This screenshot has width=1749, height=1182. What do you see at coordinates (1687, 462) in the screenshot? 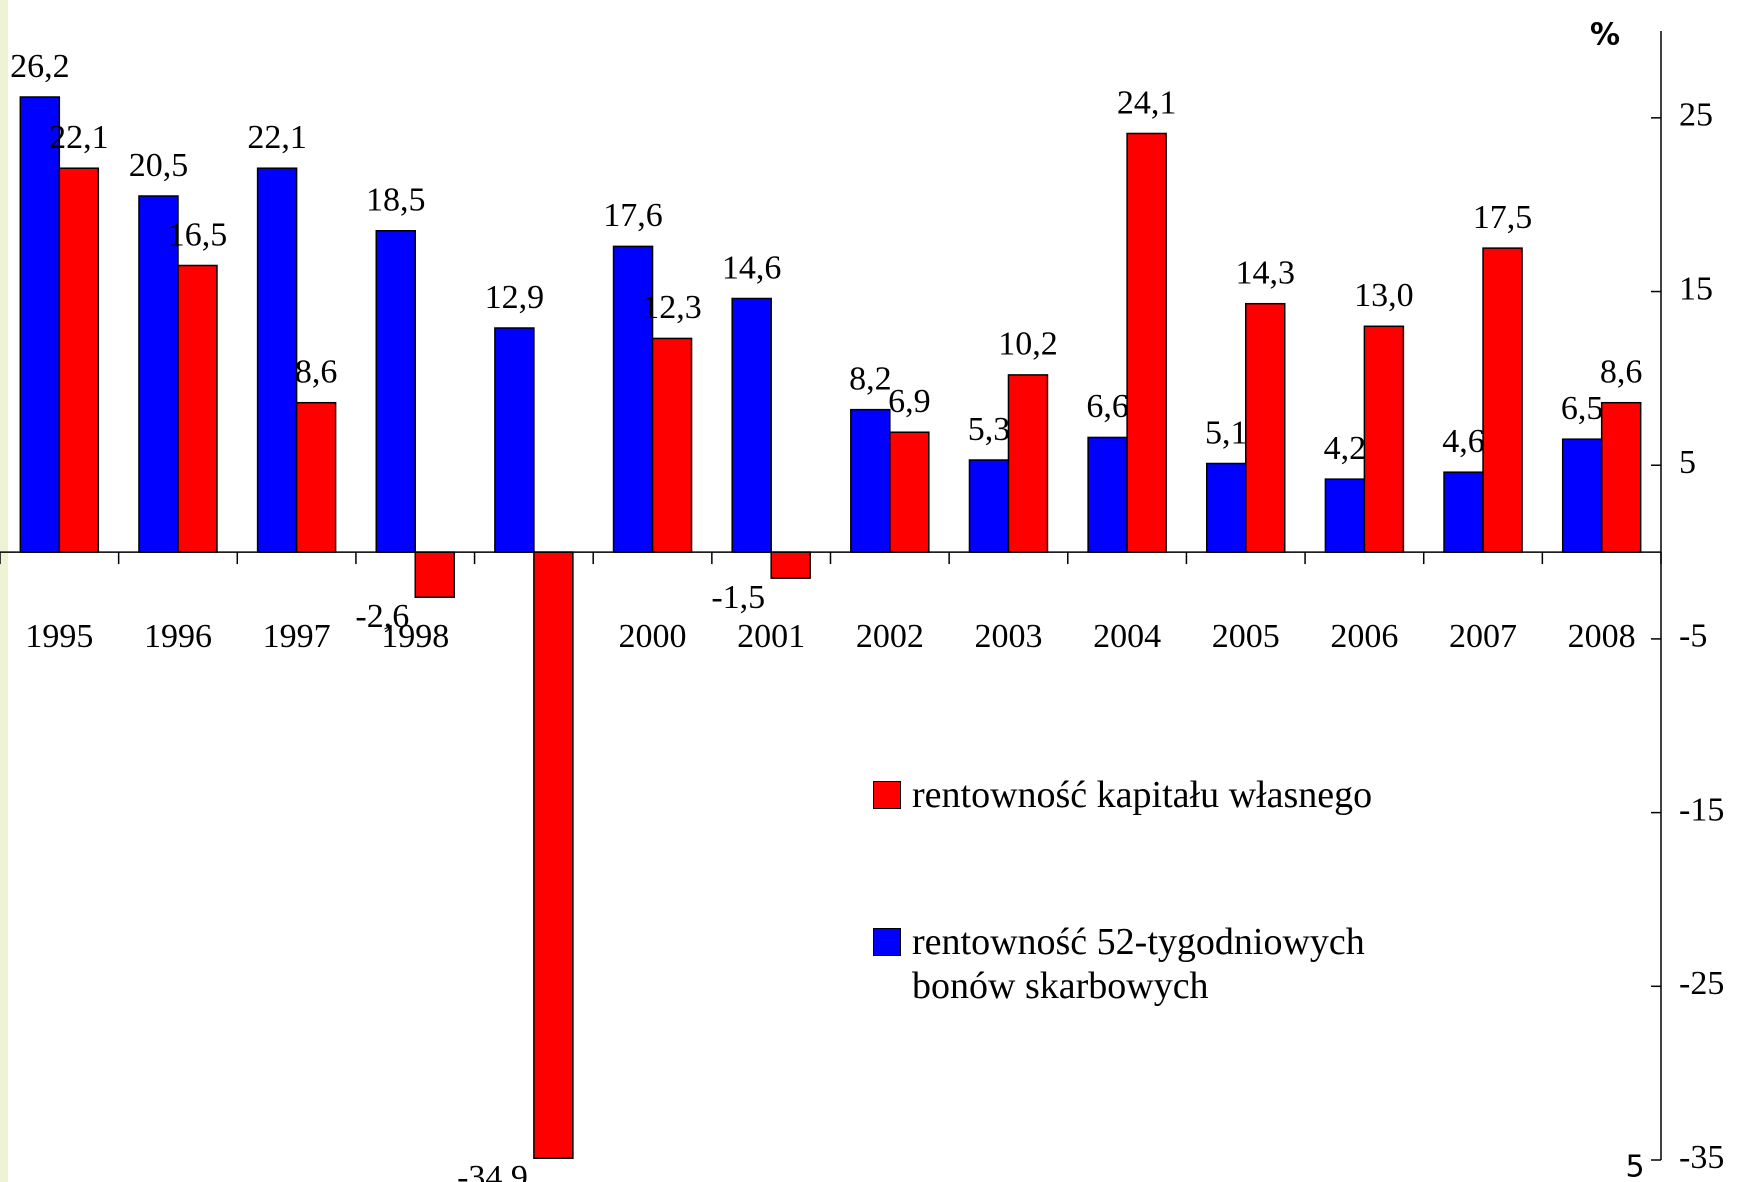
I see `y-tick-label: 5` at bounding box center [1687, 462].